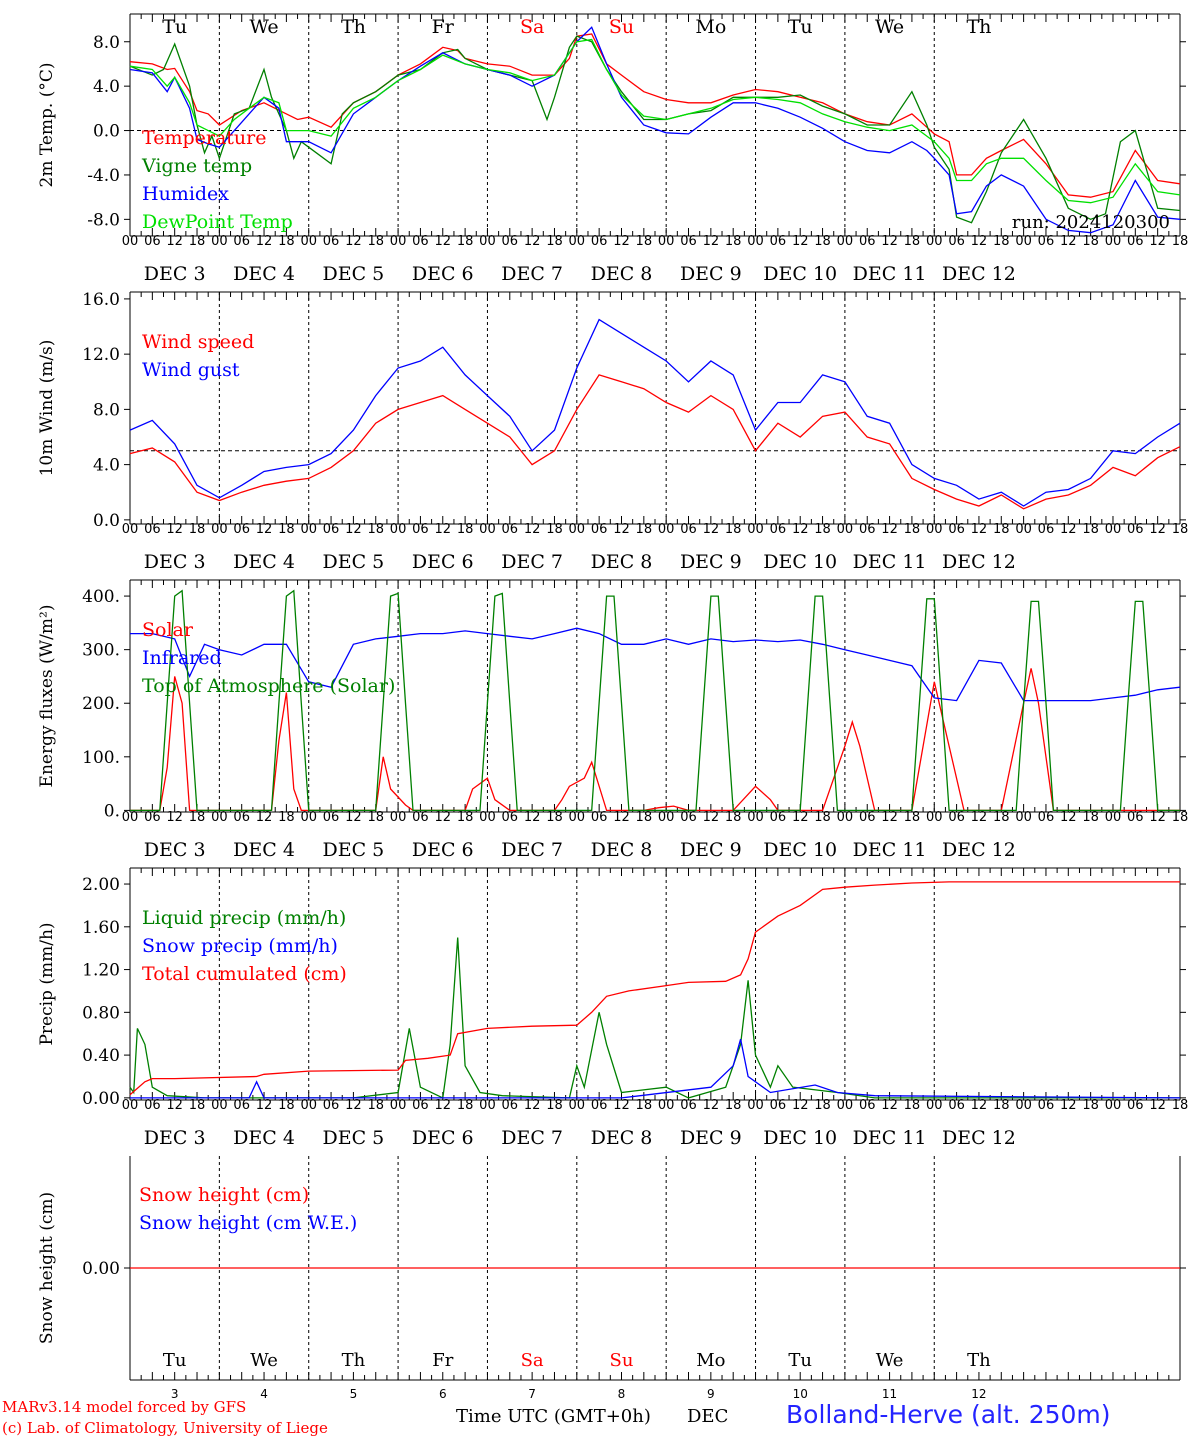  What do you see at coordinates (112, 811) in the screenshot?
I see `y-tick-label: 0.` at bounding box center [112, 811].